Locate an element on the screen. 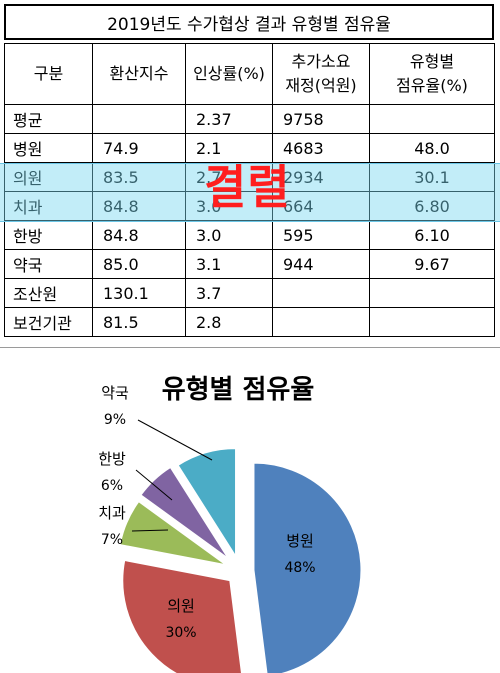 The height and width of the screenshot is (673, 500). slice-label: 병원 is located at coordinates (300, 541).